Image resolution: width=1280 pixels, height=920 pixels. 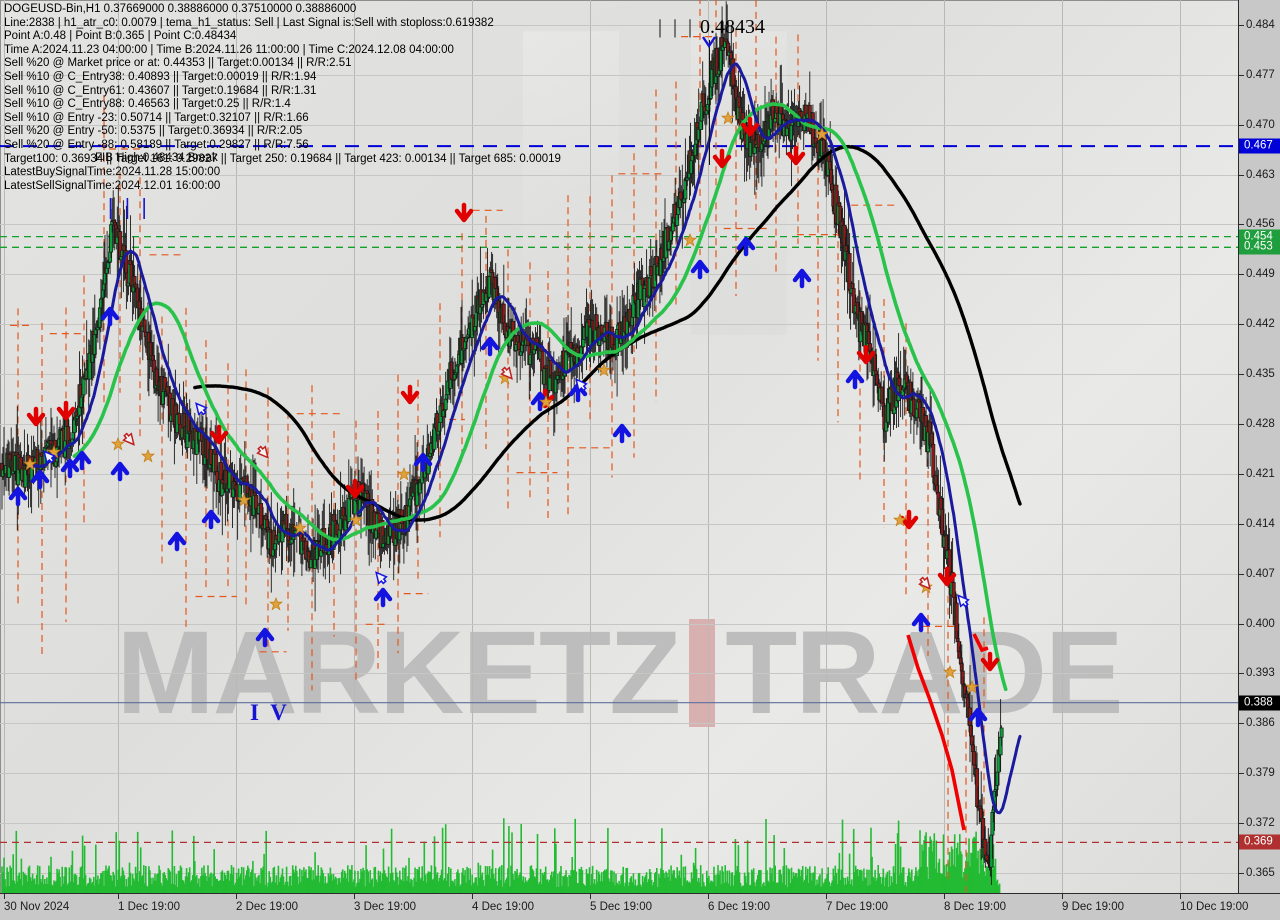 What do you see at coordinates (112, 185) in the screenshot?
I see `header-line-13: LatestSellSignalTime:2024.12.01 16:00:00` at bounding box center [112, 185].